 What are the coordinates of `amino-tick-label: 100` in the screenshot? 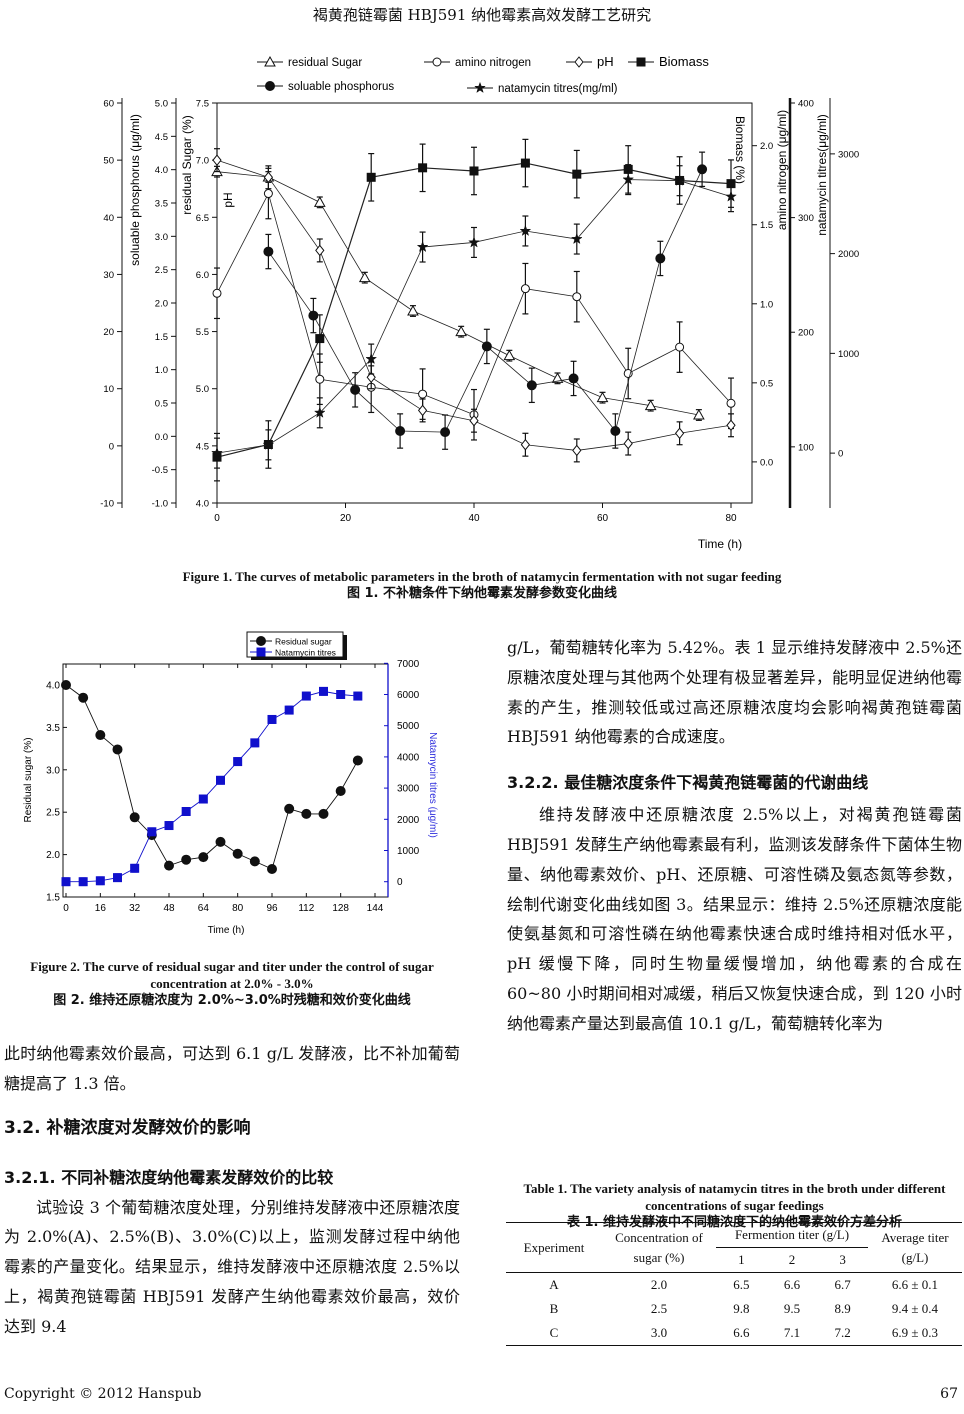 It's located at (806, 447).